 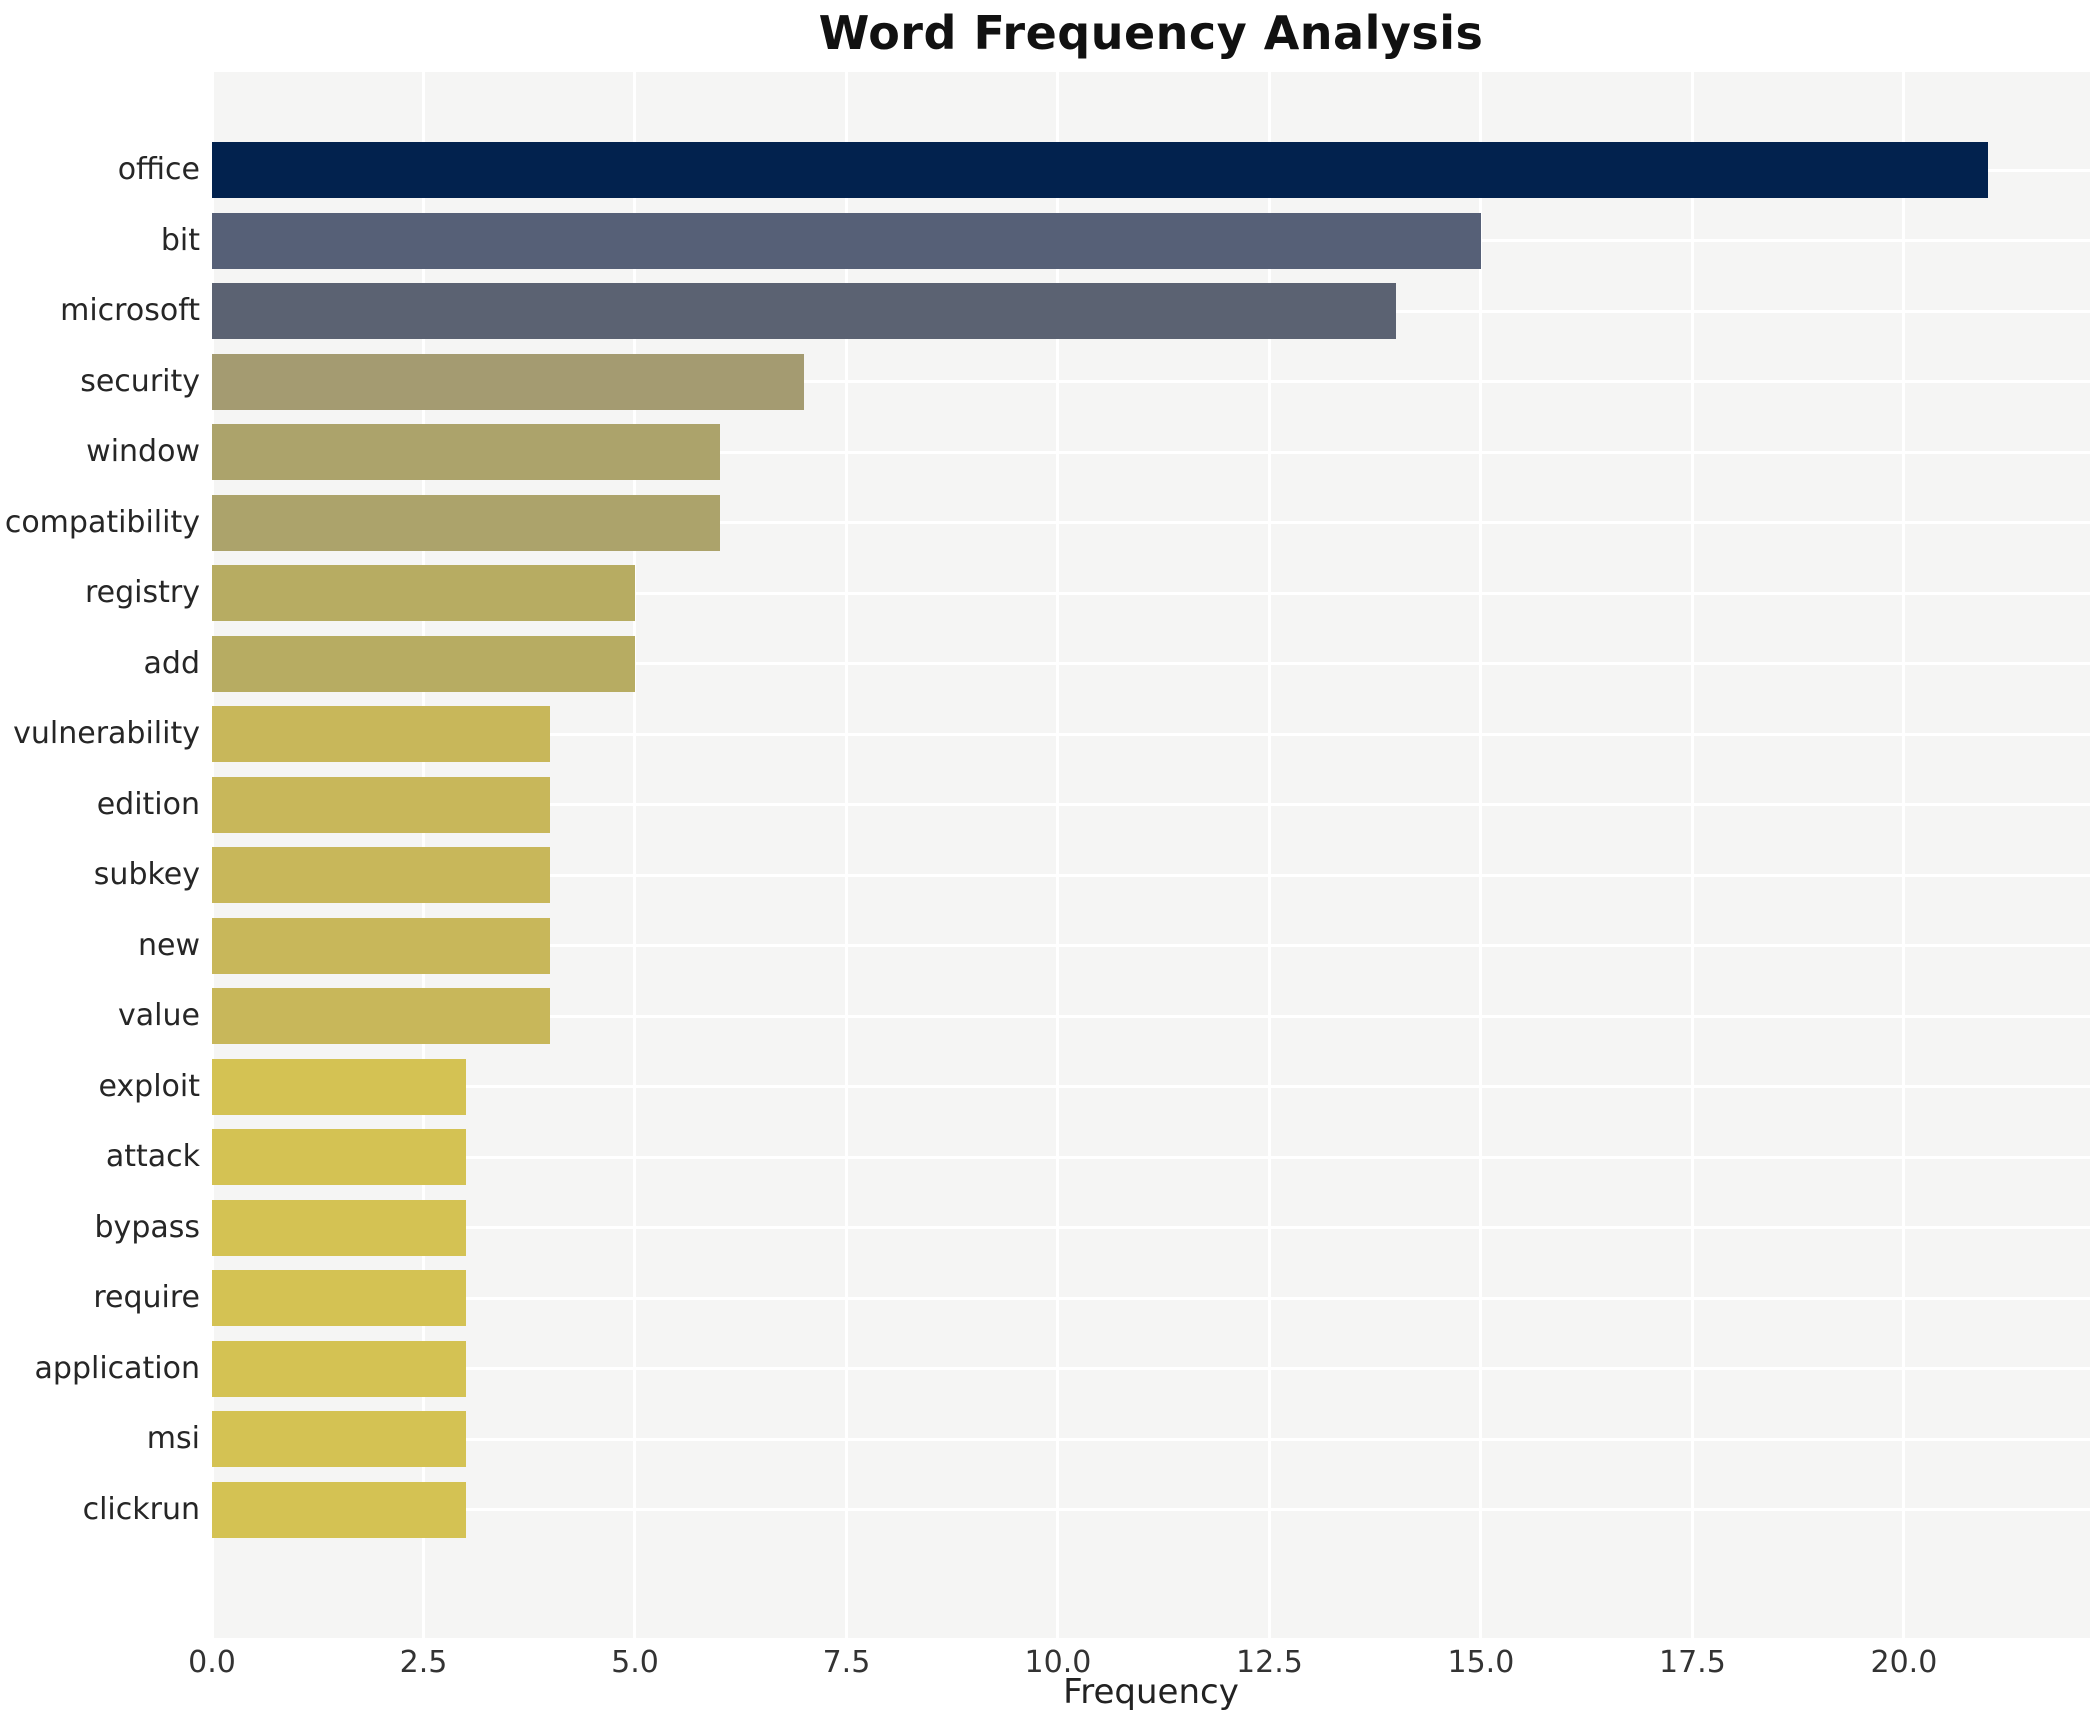 I want to click on bar-add, so click(x=423, y=663).